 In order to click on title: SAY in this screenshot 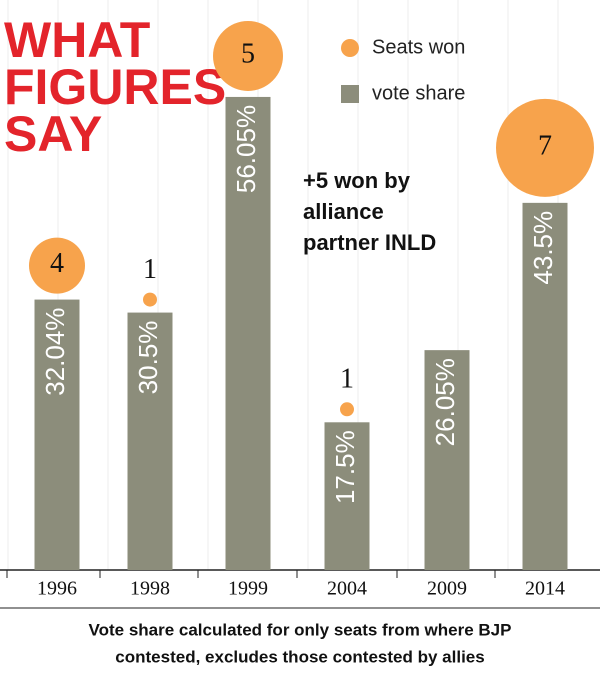, I will do `click(53, 134)`.